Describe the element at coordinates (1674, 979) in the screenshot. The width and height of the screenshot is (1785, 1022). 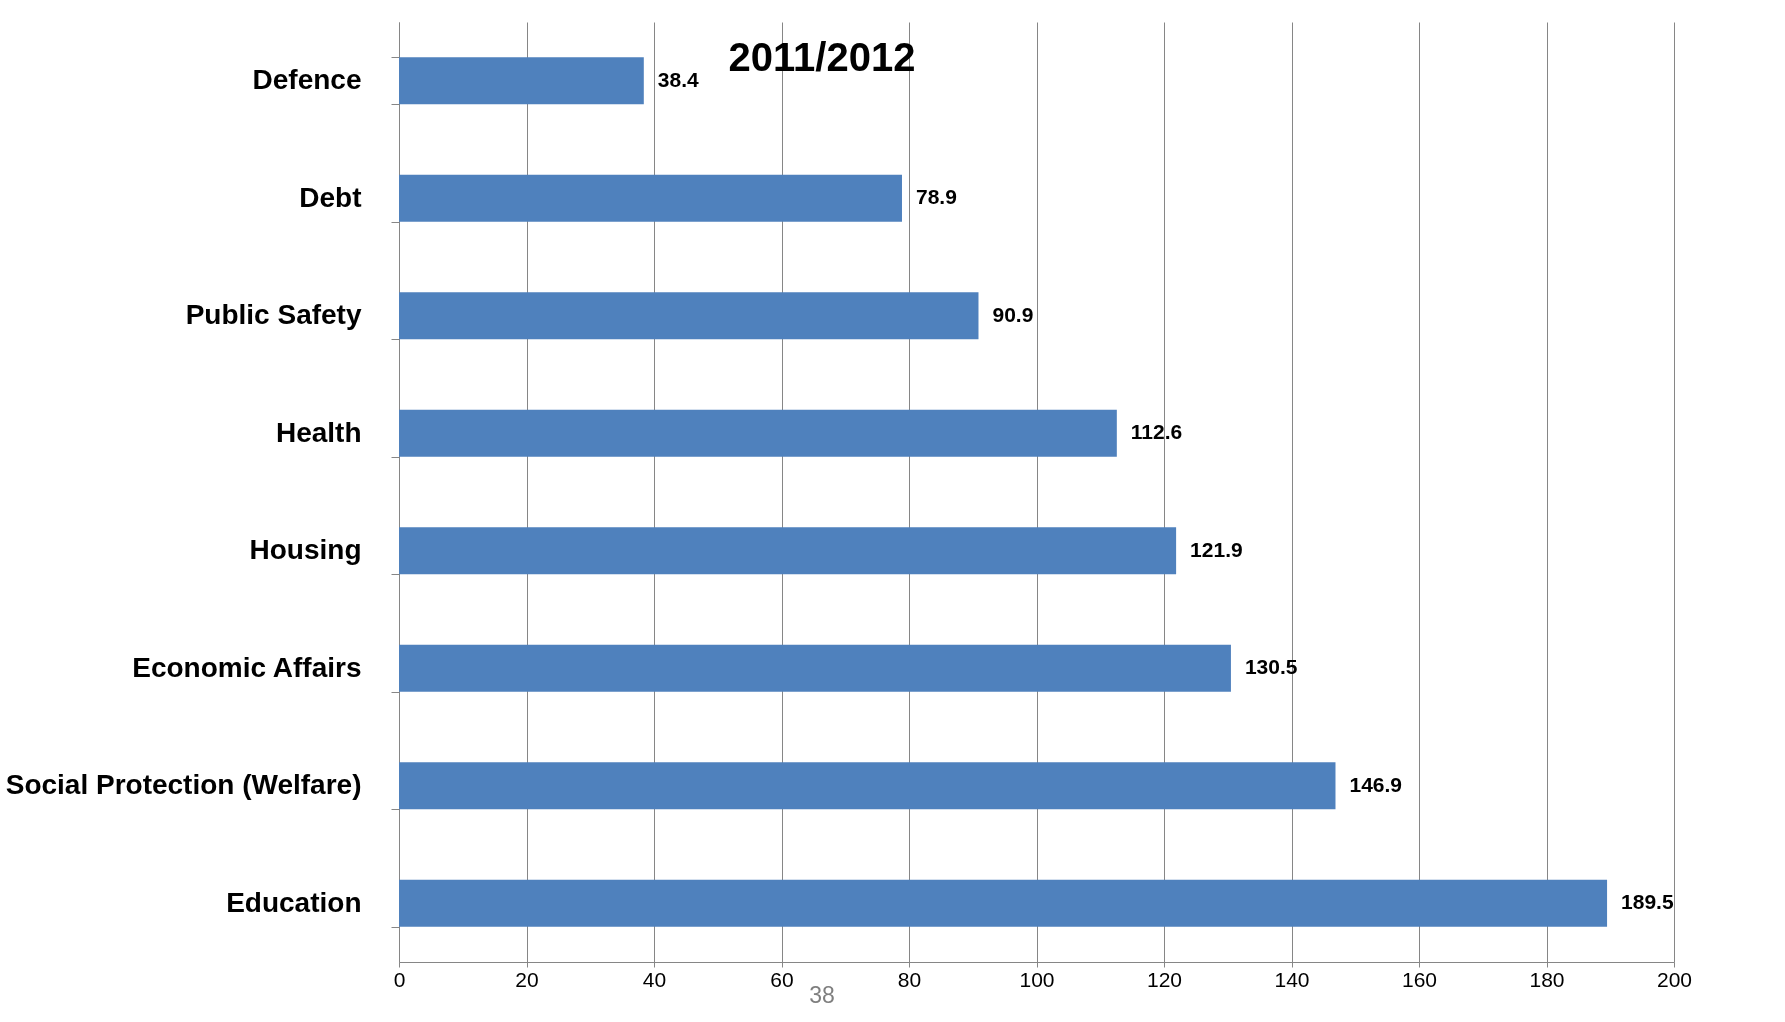
I see `x-tick-label: 200` at that location.